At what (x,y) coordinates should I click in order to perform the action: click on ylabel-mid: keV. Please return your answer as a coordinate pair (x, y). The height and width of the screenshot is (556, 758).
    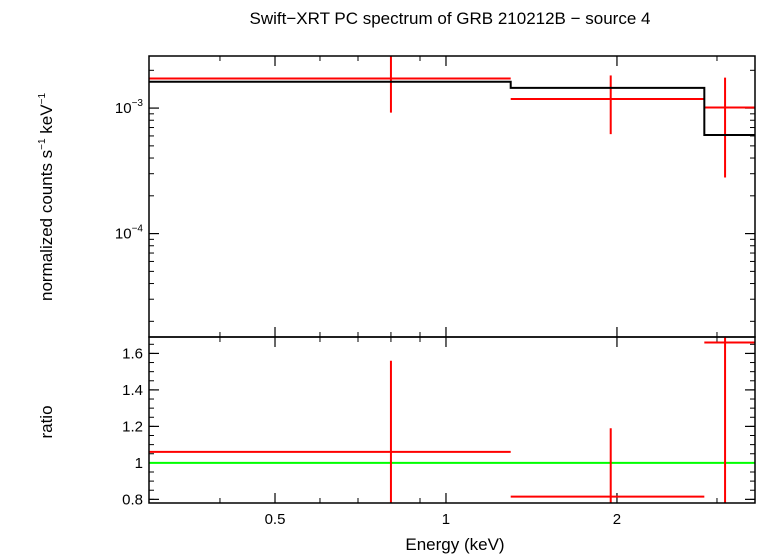
    Looking at the image, I should click on (46, 121).